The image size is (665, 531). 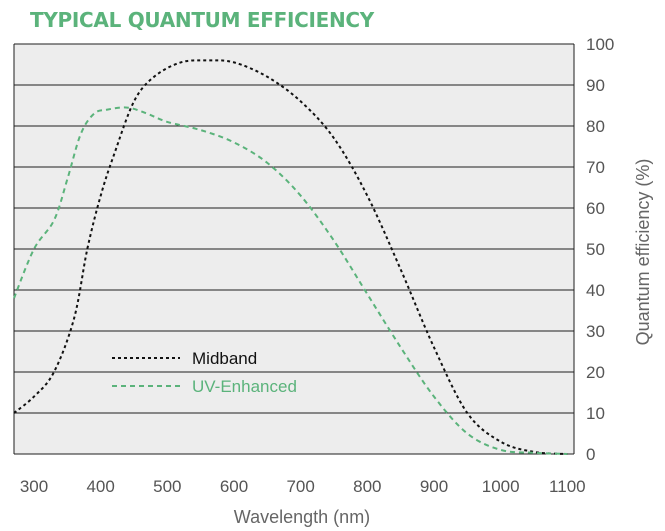 I want to click on y-tick-label-50: 50, so click(x=595, y=249).